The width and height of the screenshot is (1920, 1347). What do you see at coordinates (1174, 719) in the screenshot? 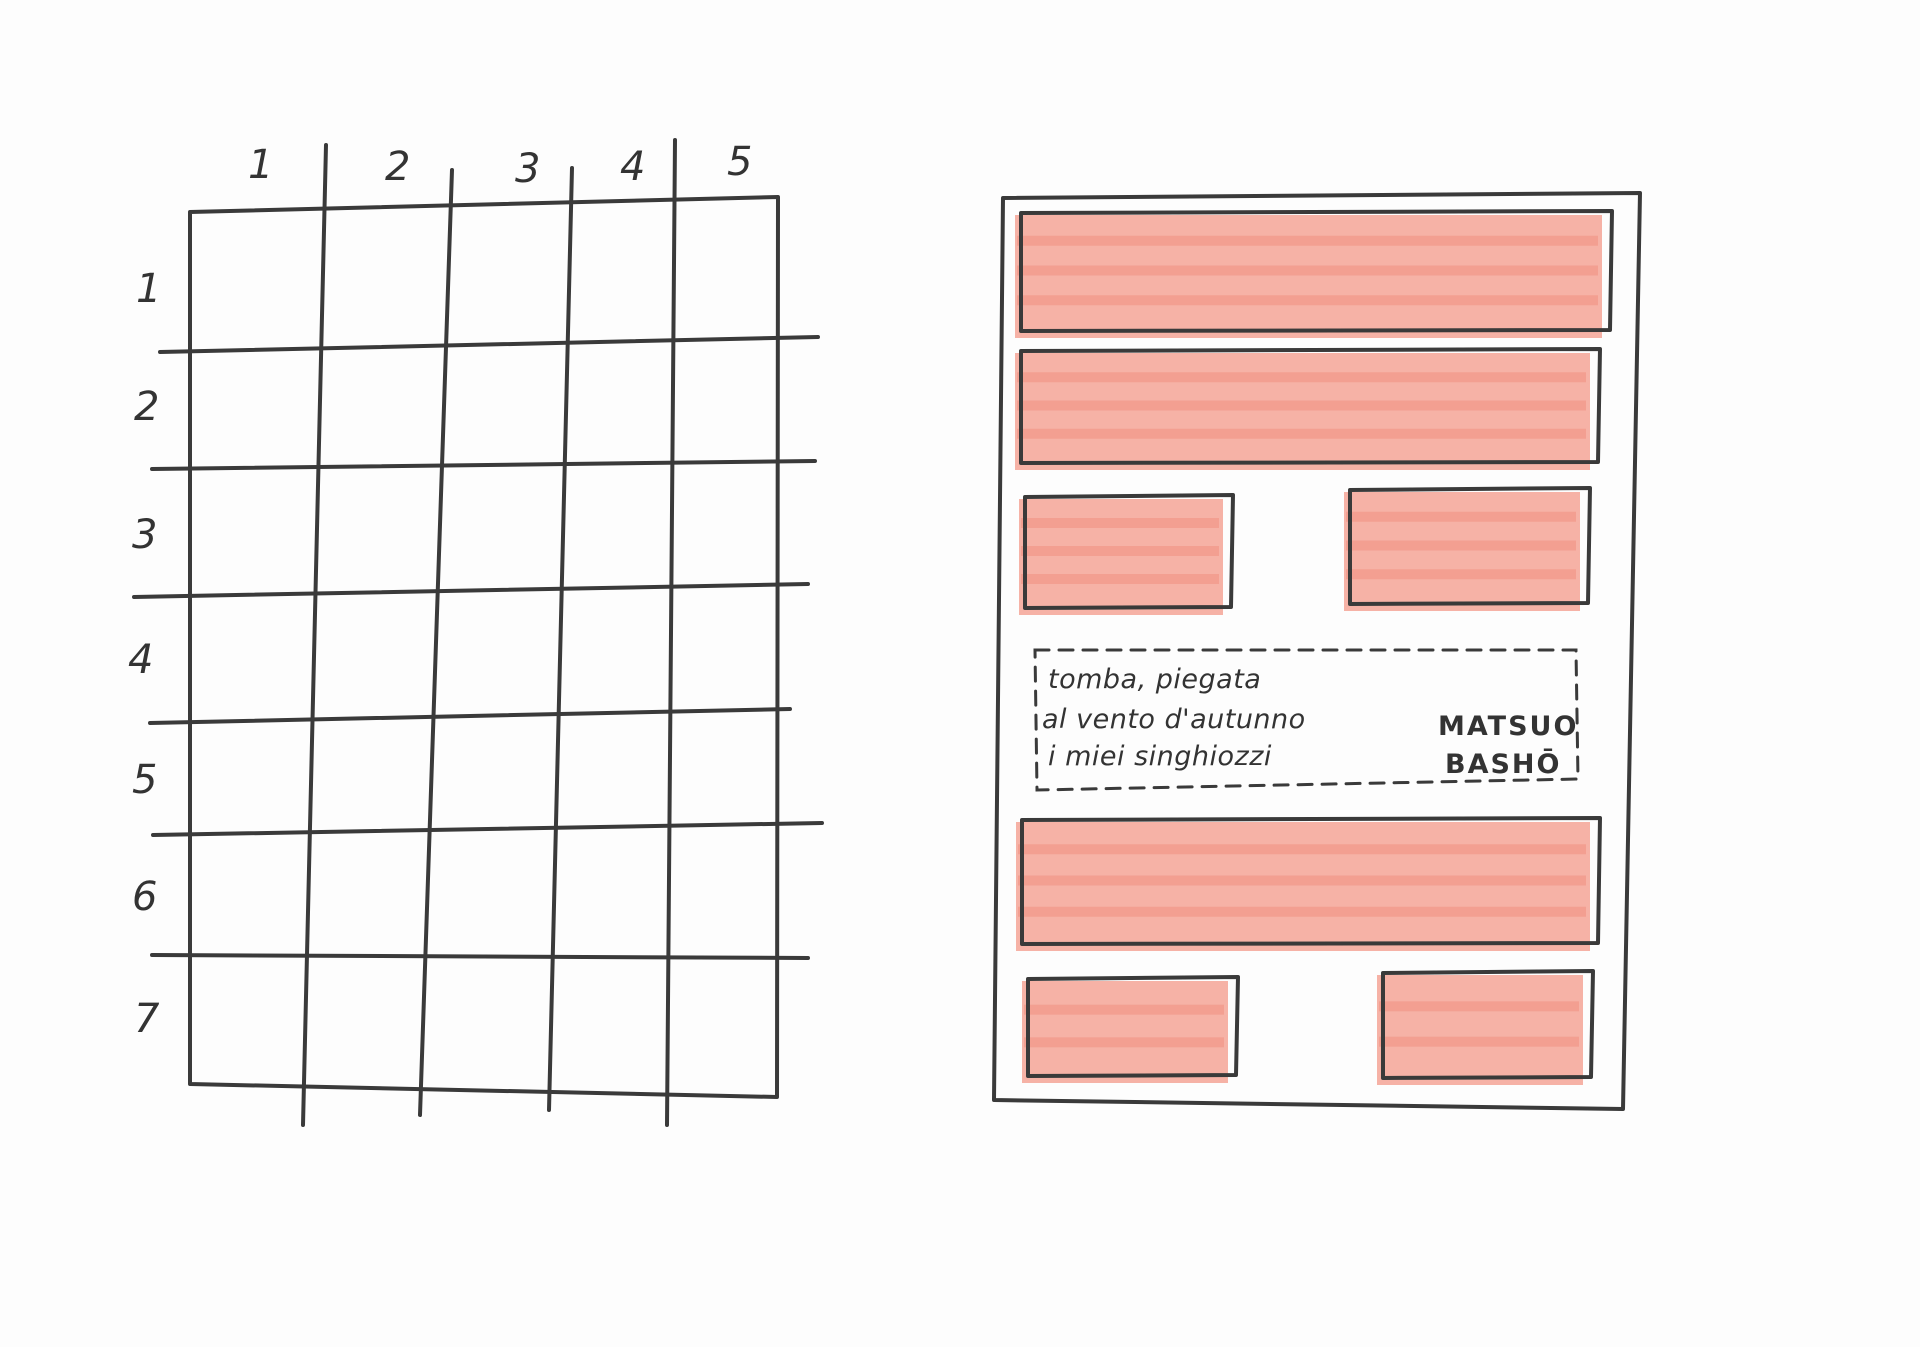
I see `haiku-line-2: al vento d'autunno` at bounding box center [1174, 719].